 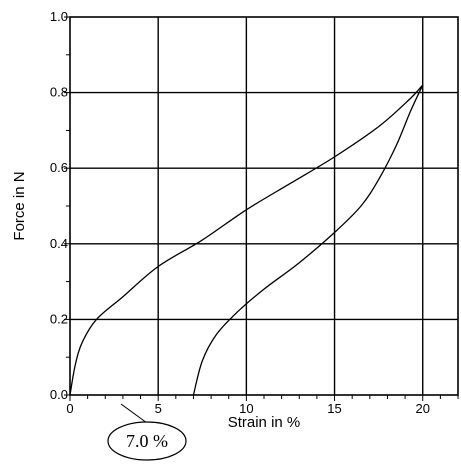 What do you see at coordinates (59, 16) in the screenshot?
I see `y-tick-label: 1.0` at bounding box center [59, 16].